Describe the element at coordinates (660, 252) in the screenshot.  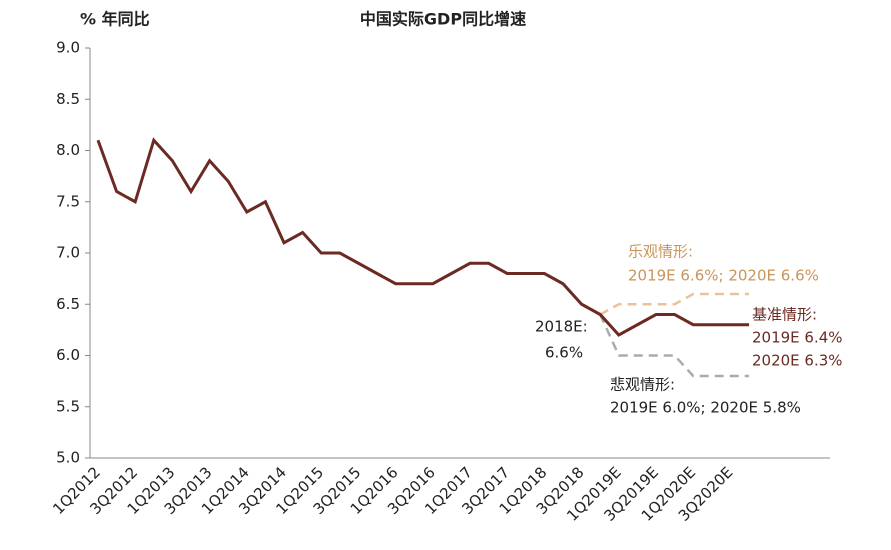
I see `annotation: 乐观情形:` at that location.